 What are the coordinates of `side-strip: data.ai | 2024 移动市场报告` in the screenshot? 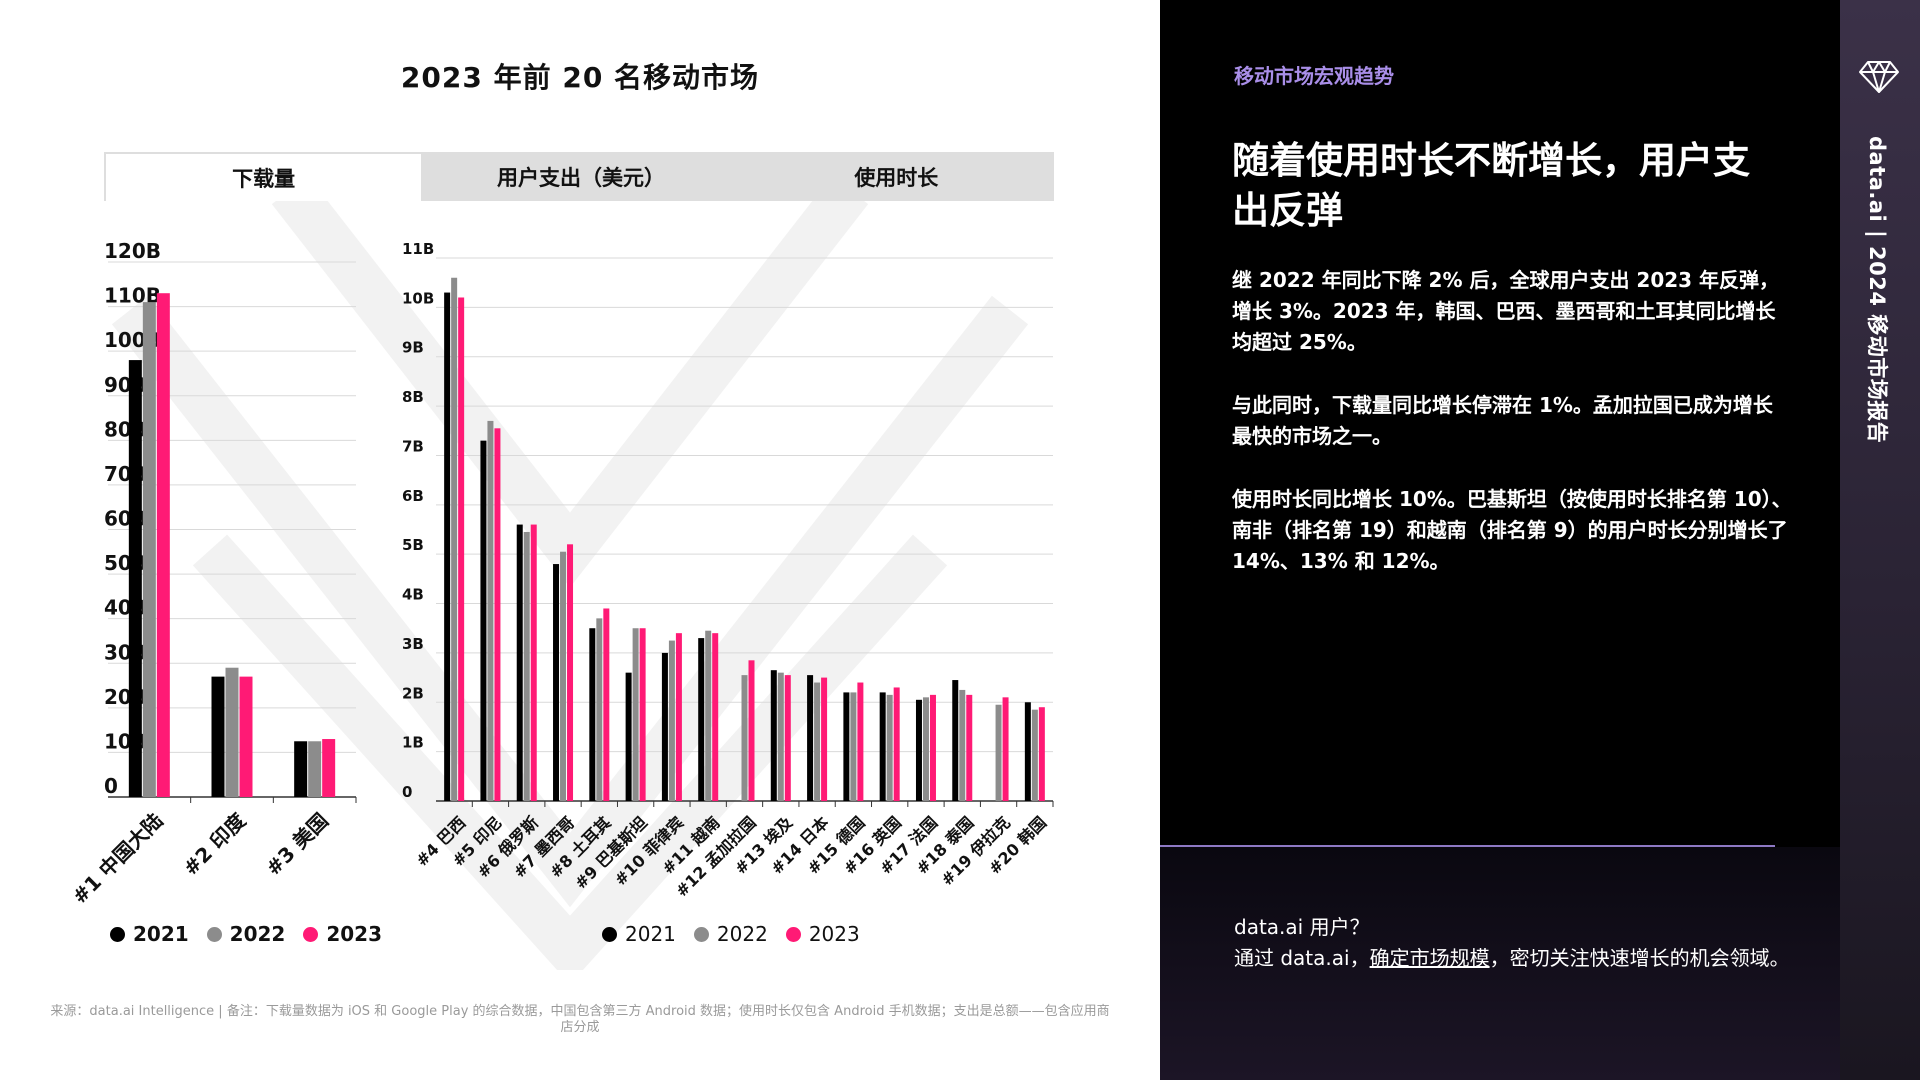 It's located at (1880, 540).